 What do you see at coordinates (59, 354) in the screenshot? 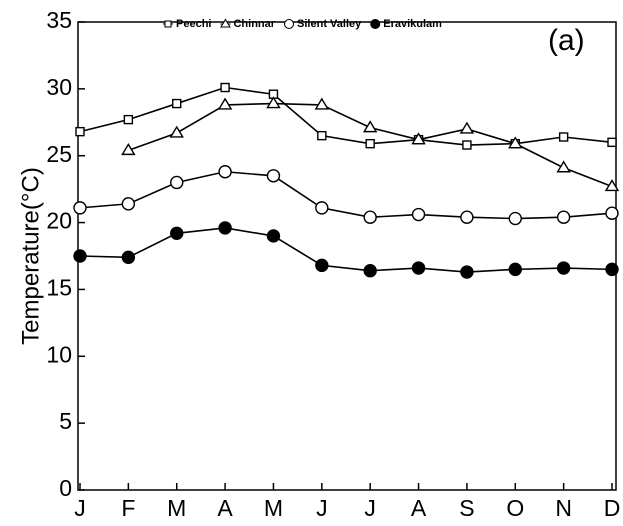
I see `y-tick-label: 10` at bounding box center [59, 354].